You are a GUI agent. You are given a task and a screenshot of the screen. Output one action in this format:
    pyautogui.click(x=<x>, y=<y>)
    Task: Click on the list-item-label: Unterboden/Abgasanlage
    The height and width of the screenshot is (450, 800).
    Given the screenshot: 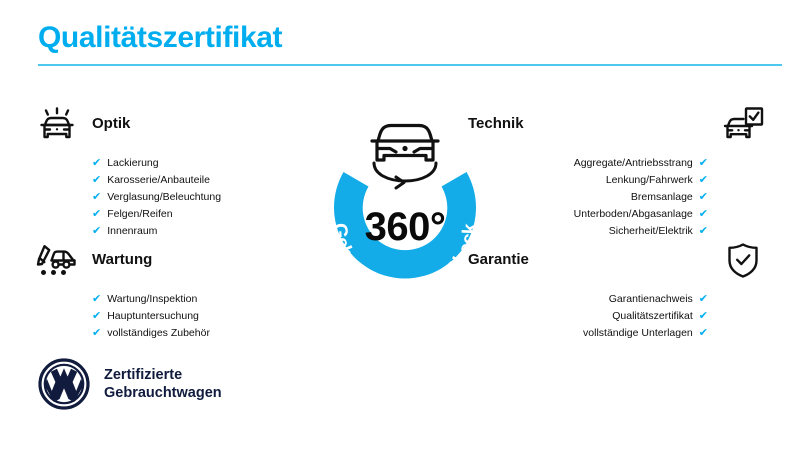 What is the action you would take?
    pyautogui.click(x=633, y=214)
    